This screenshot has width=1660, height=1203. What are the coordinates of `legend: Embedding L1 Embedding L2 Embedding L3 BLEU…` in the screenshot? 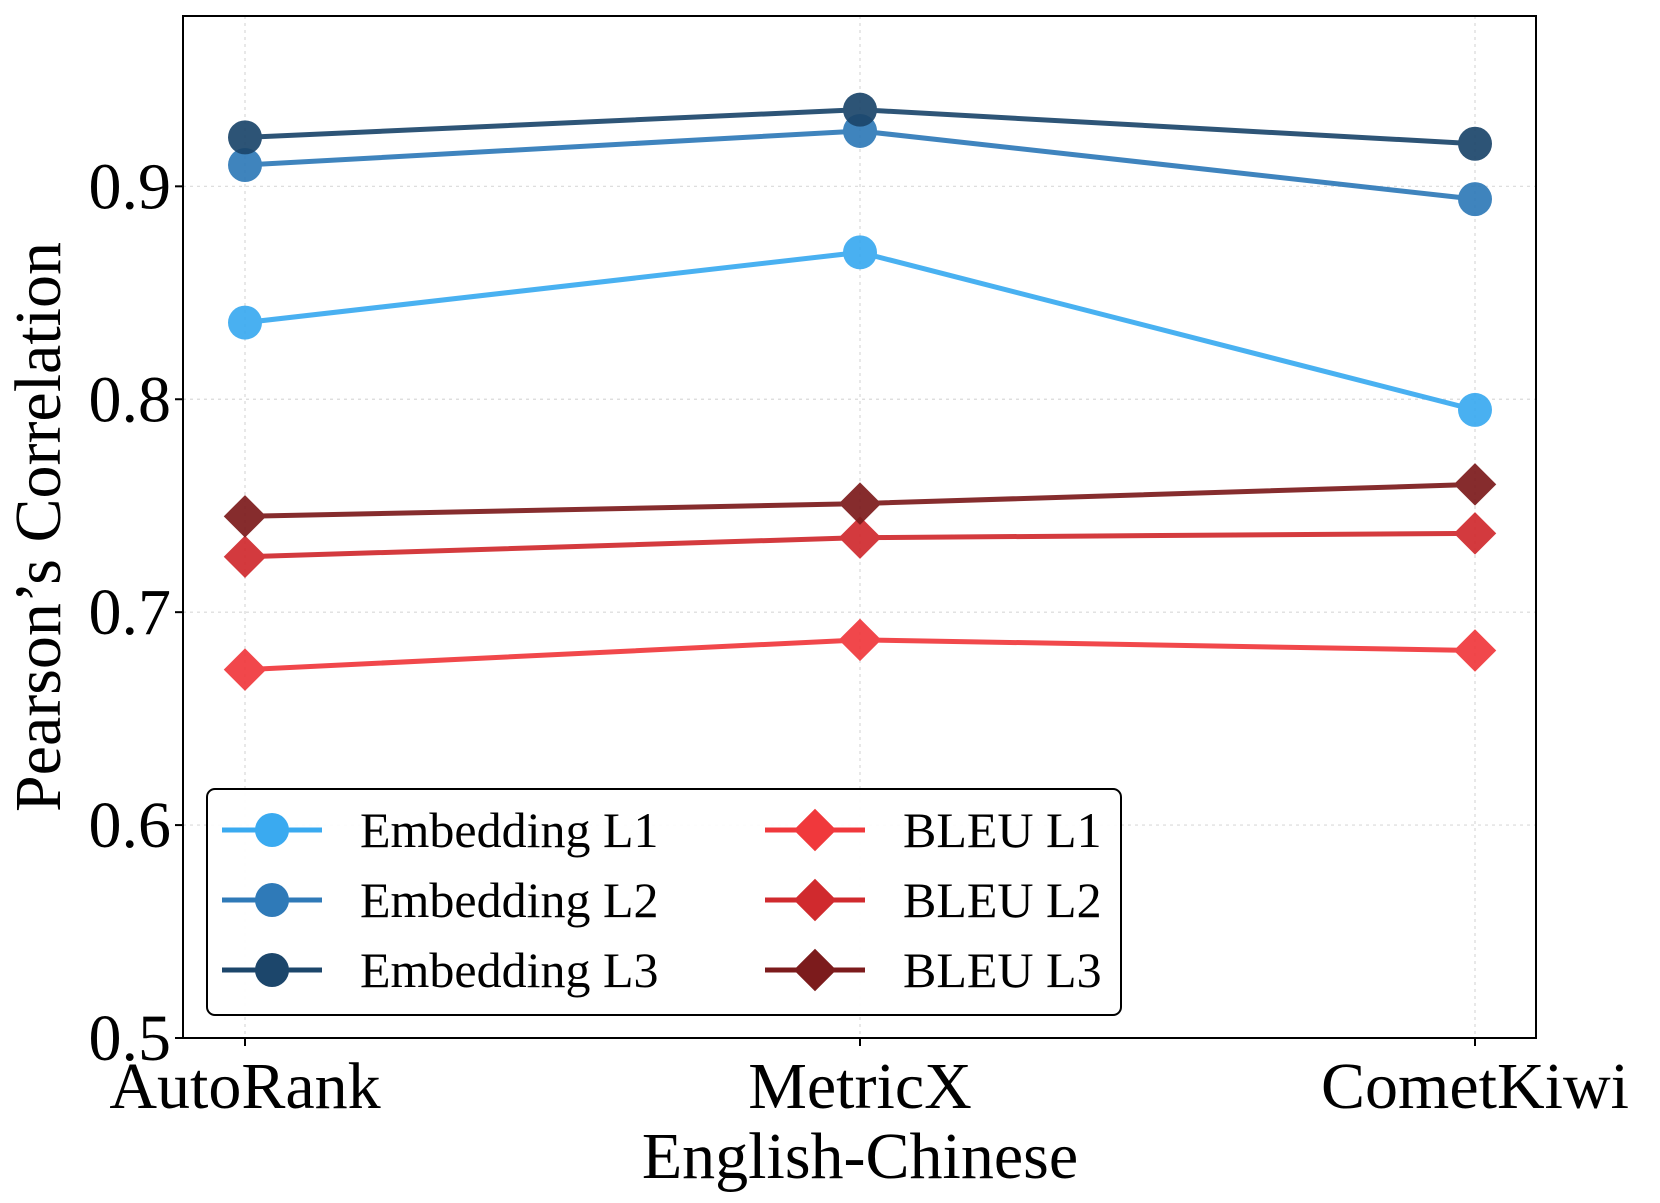 It's located at (664, 902).